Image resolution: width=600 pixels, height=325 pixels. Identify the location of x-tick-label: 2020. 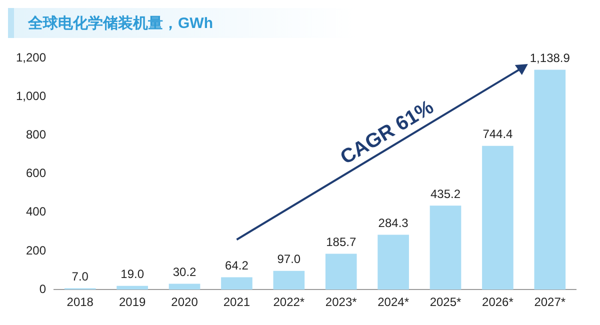
(184, 302).